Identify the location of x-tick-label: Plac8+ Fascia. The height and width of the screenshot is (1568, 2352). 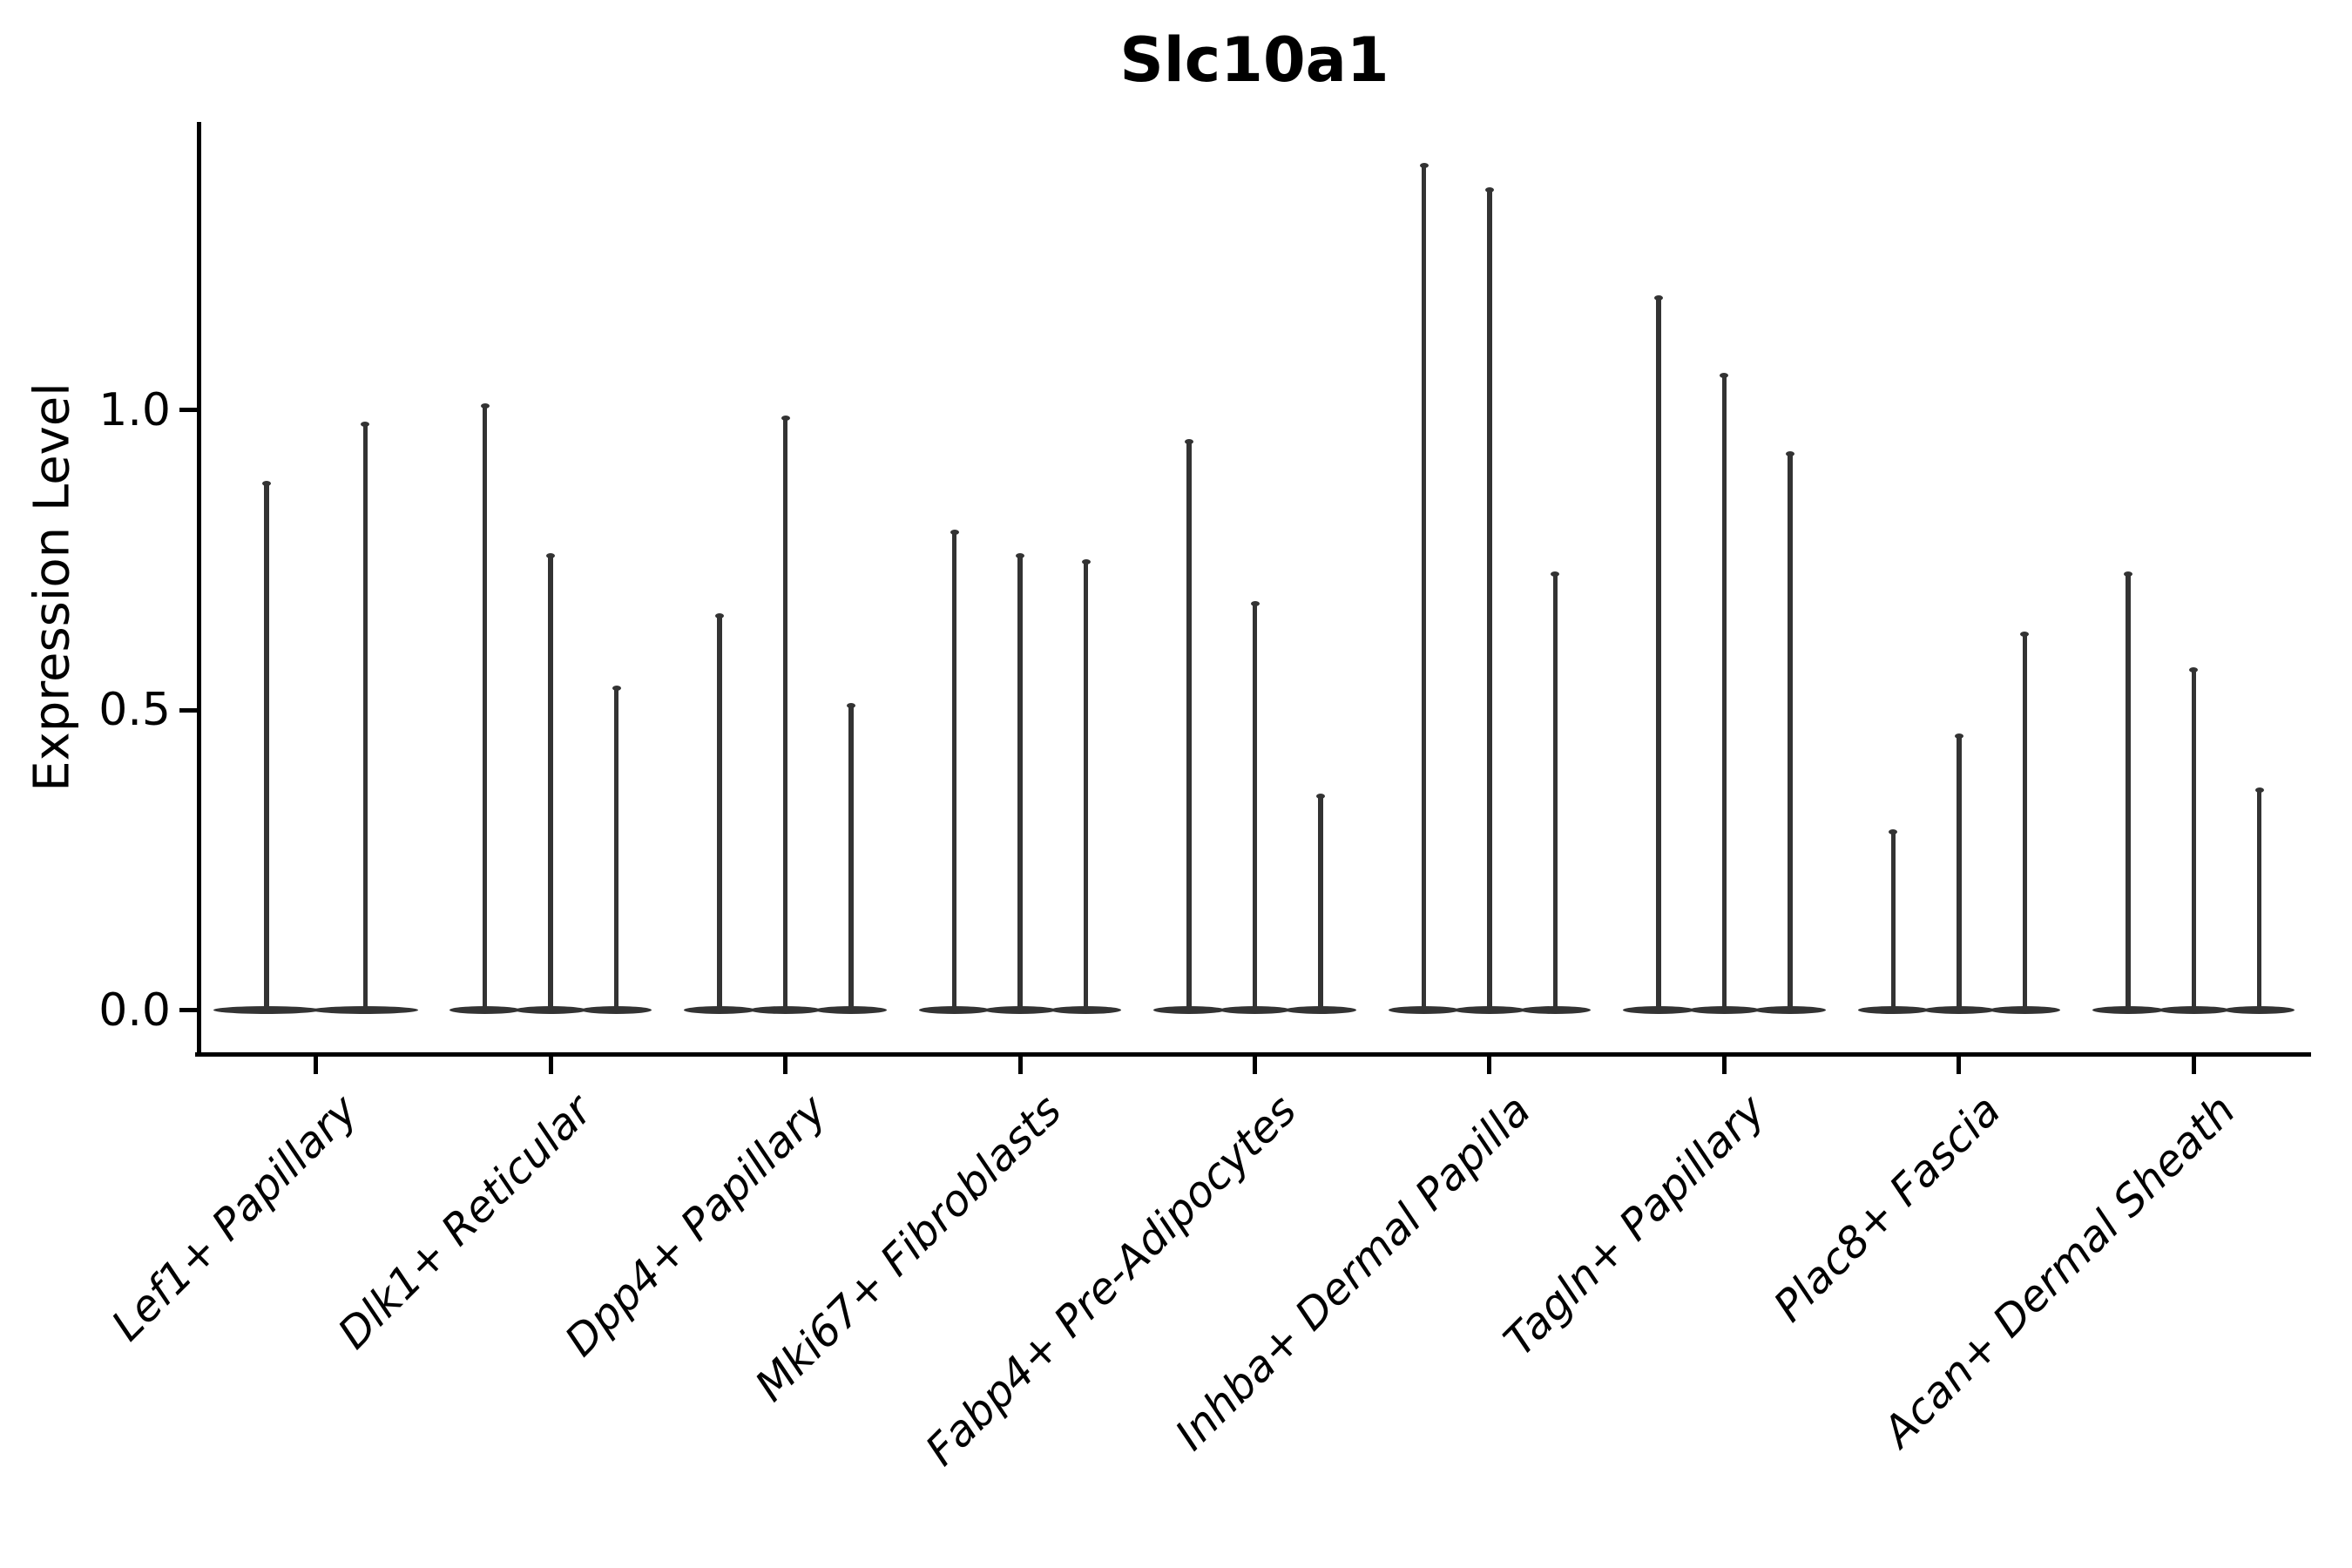
(1887, 1208).